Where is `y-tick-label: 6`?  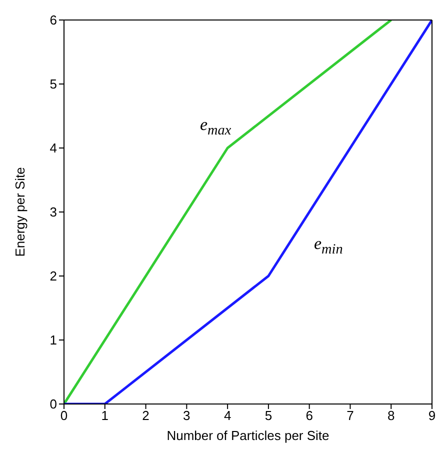
y-tick-label: 6 is located at coordinates (53, 20).